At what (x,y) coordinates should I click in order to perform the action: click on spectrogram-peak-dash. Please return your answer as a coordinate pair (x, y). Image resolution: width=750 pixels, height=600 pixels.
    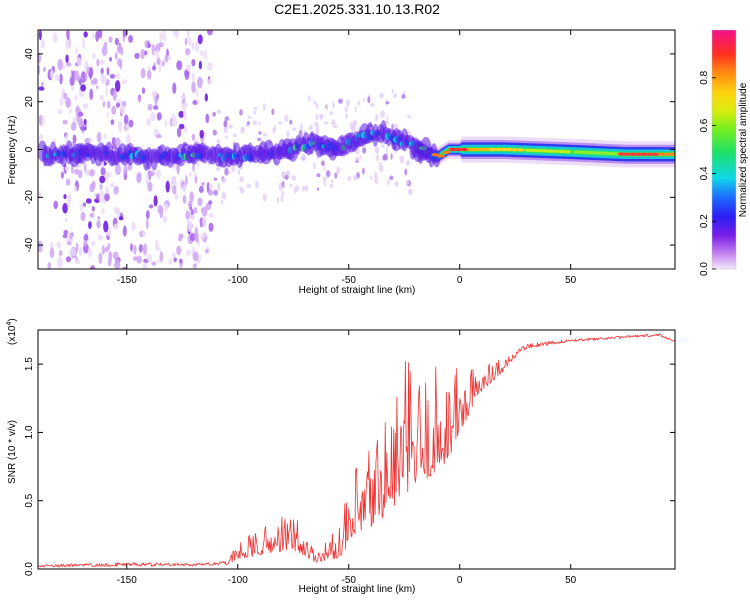
    Looking at the image, I should click on (476, 149).